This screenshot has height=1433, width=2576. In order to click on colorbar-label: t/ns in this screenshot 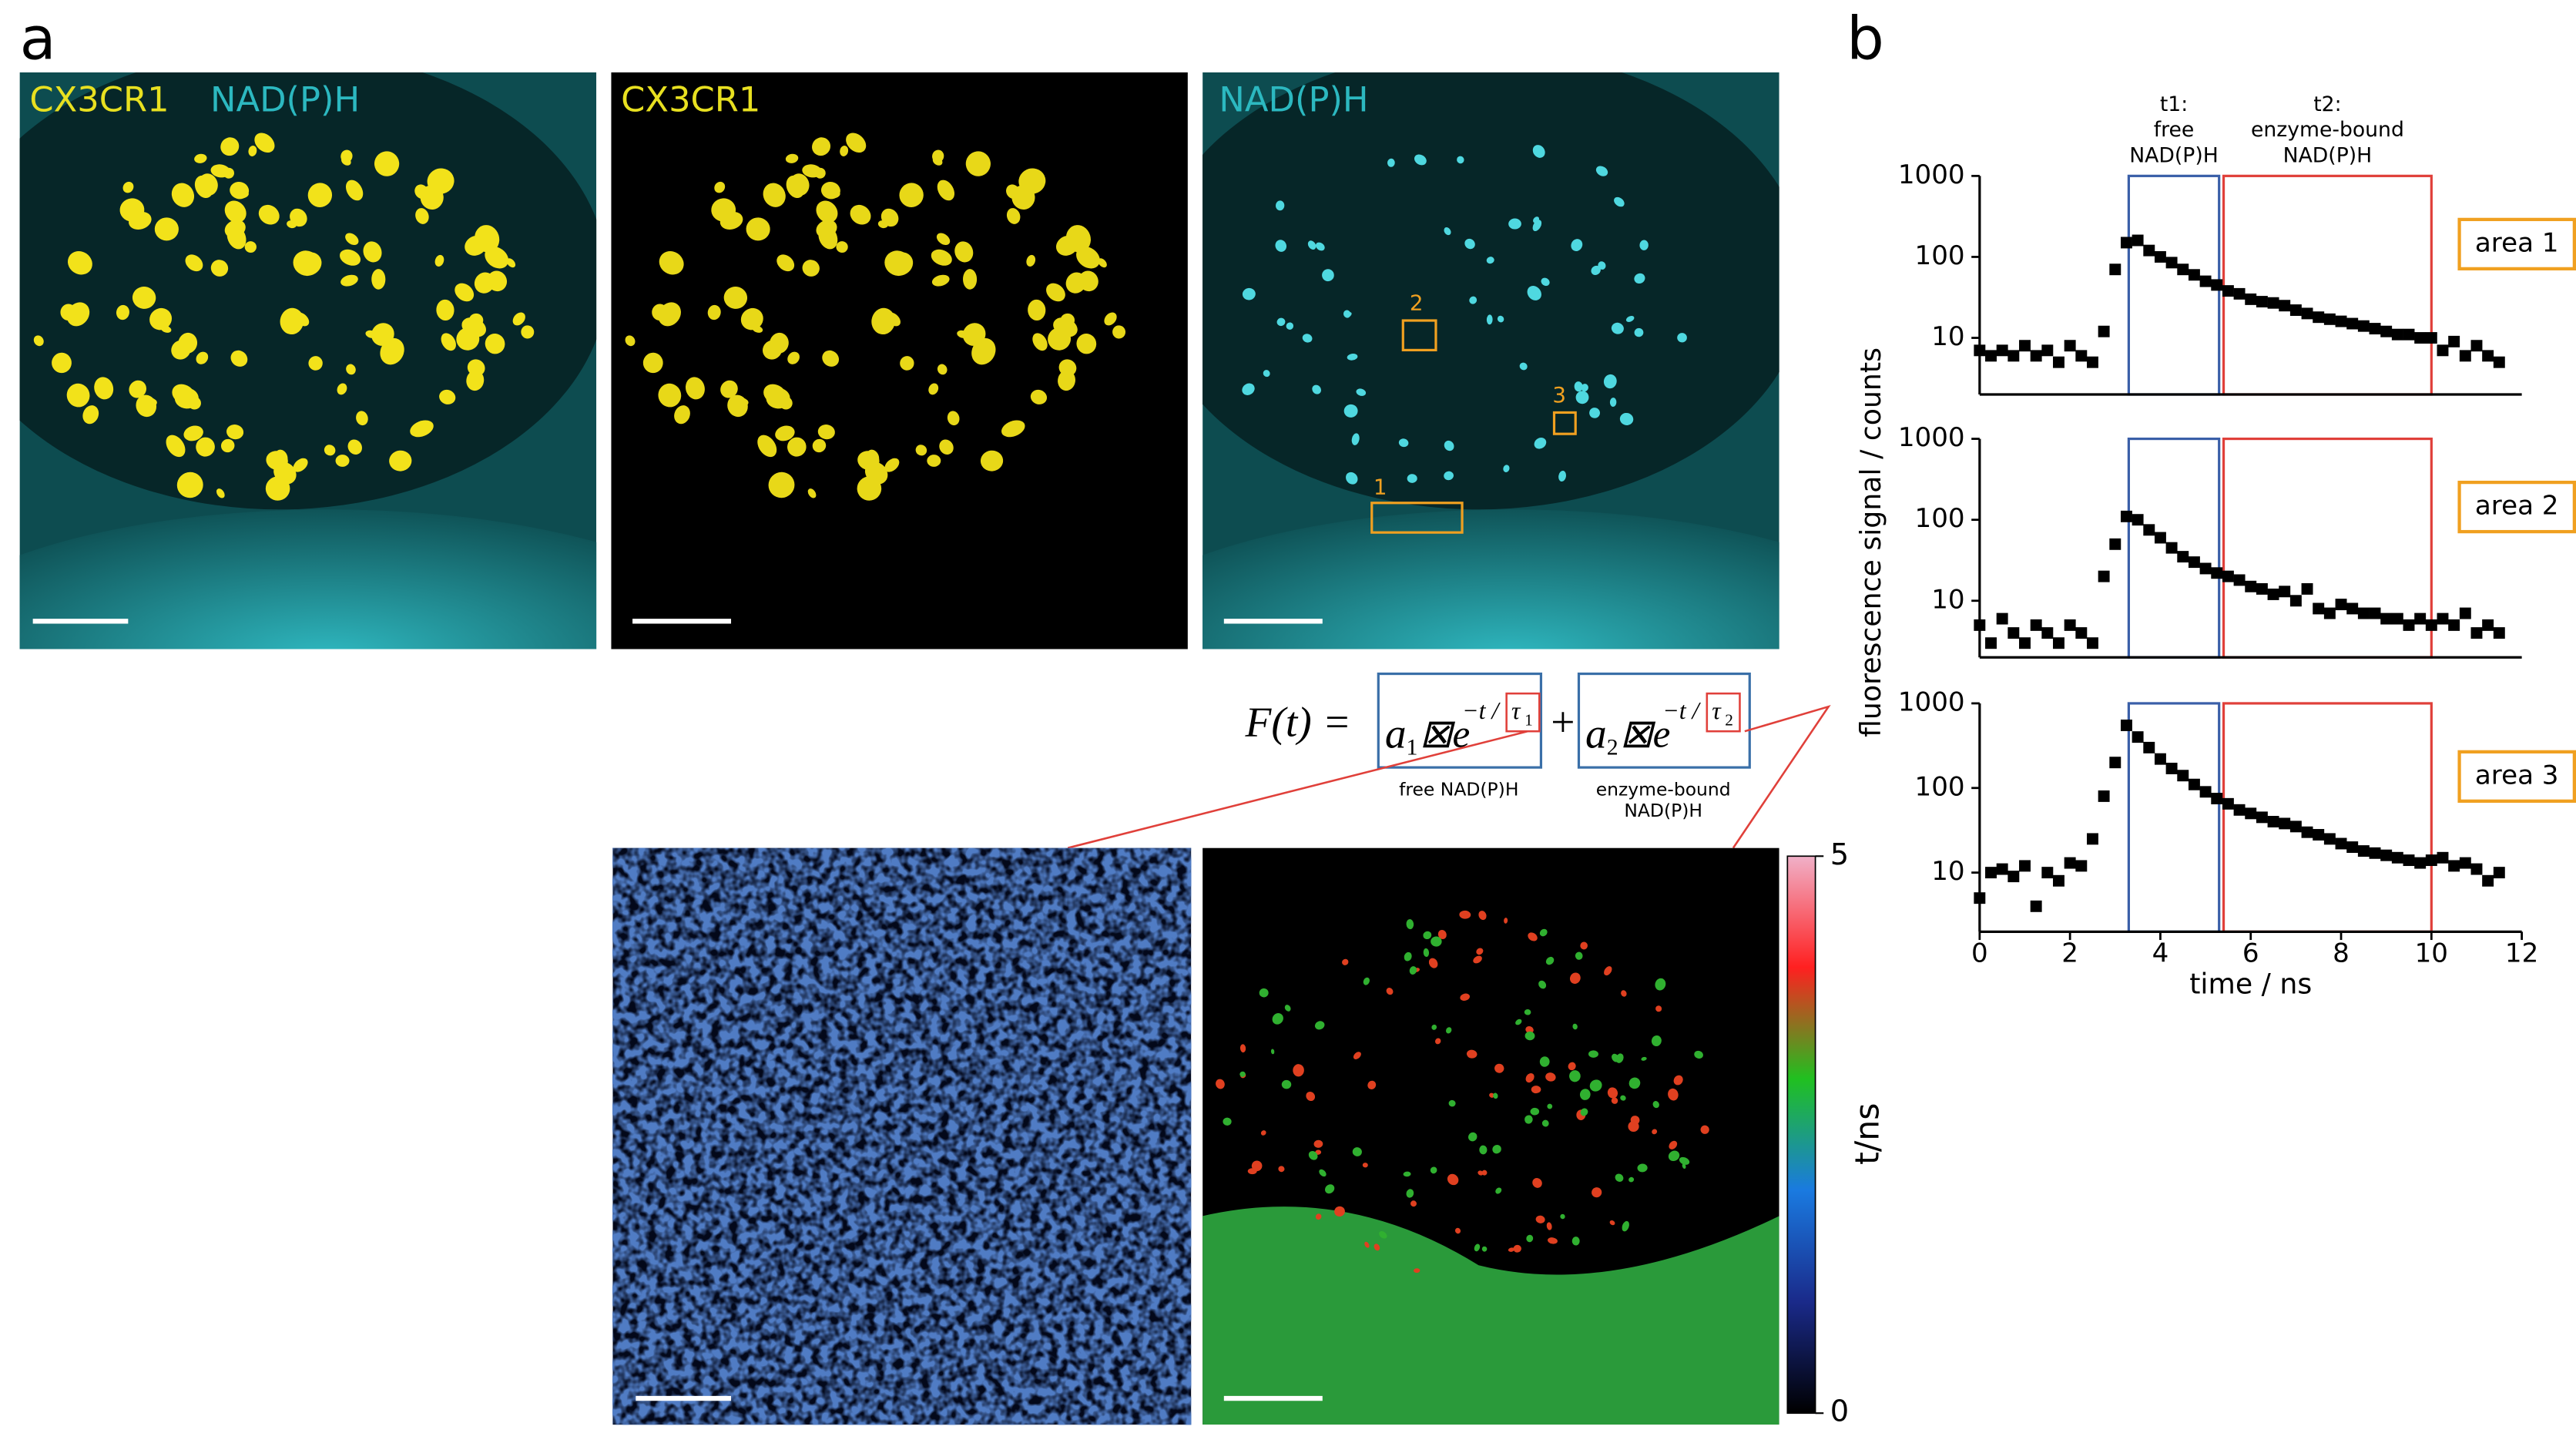, I will do `click(1867, 1134)`.